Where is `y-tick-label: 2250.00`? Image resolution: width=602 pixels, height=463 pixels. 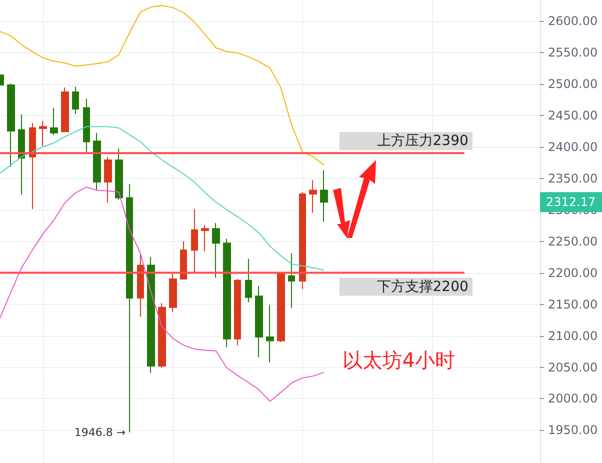
y-tick-label: 2250.00 is located at coordinates (573, 241).